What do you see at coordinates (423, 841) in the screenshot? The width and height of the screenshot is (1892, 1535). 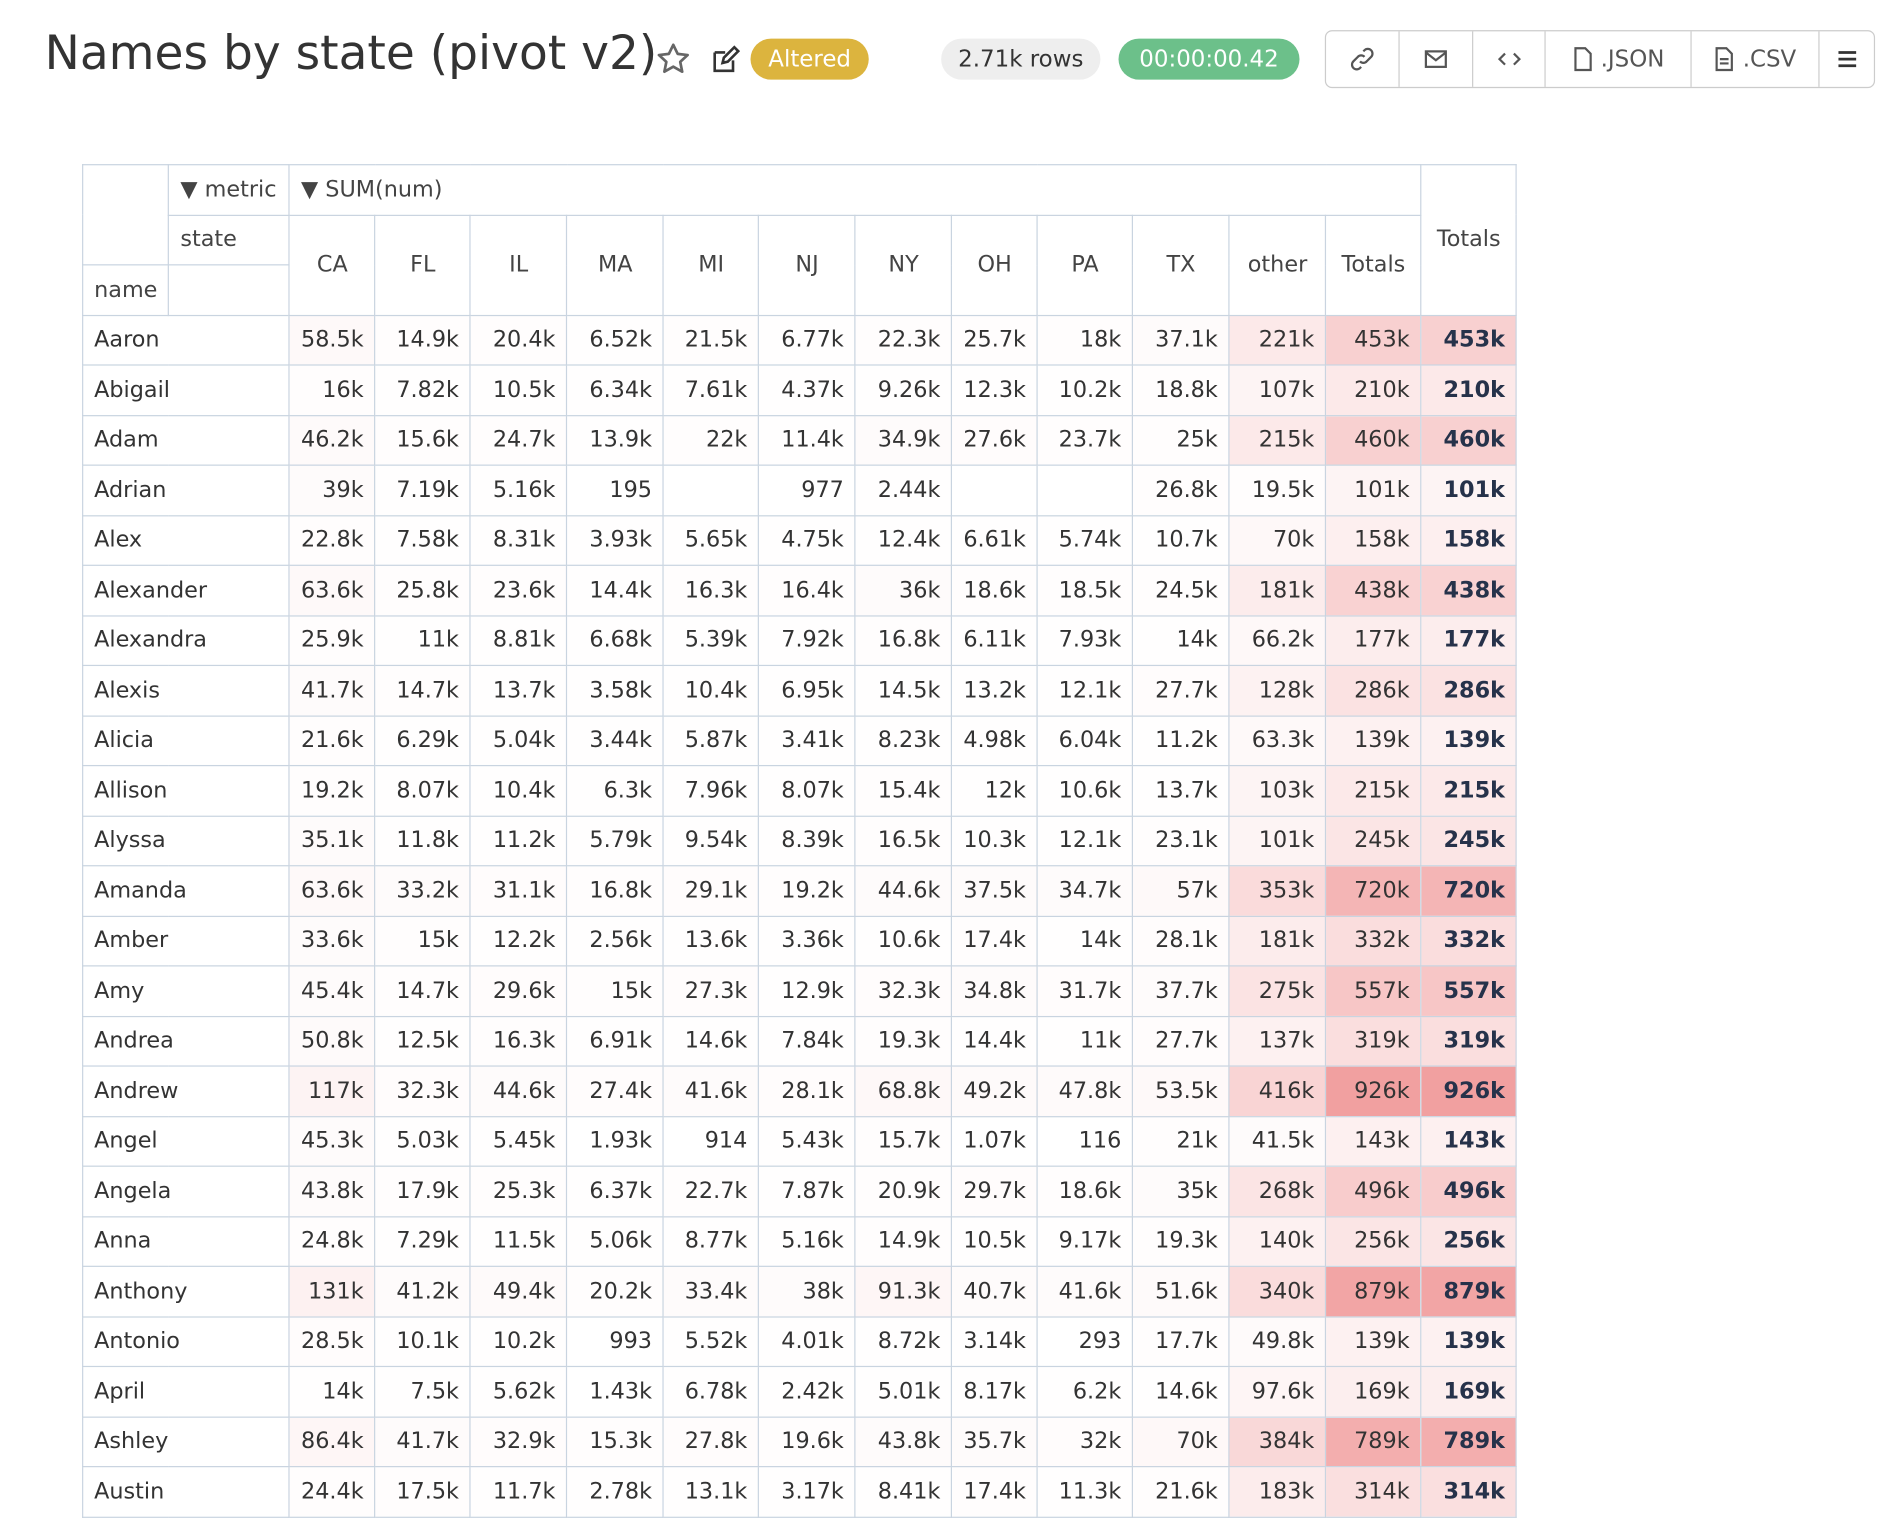 I see `value-cell: 11.8k` at bounding box center [423, 841].